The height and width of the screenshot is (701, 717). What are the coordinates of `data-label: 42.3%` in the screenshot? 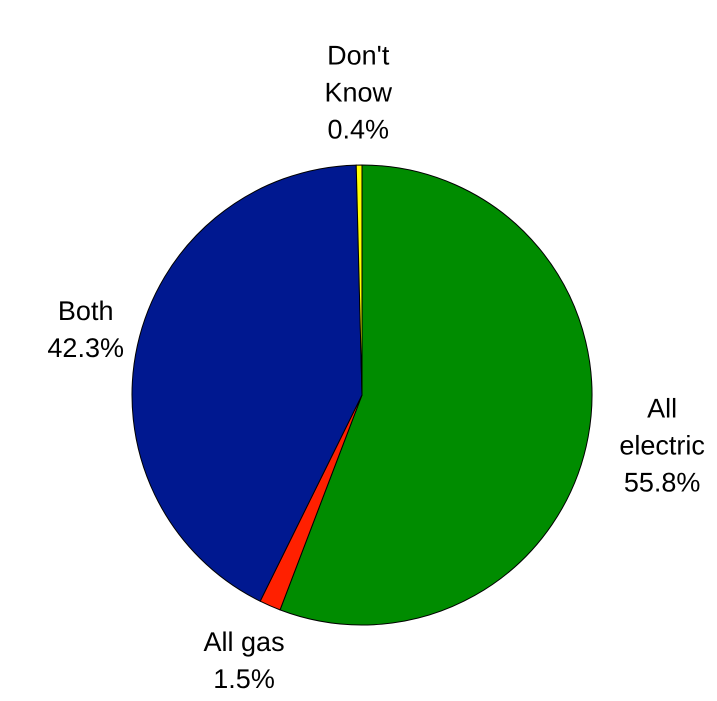 It's located at (85, 348).